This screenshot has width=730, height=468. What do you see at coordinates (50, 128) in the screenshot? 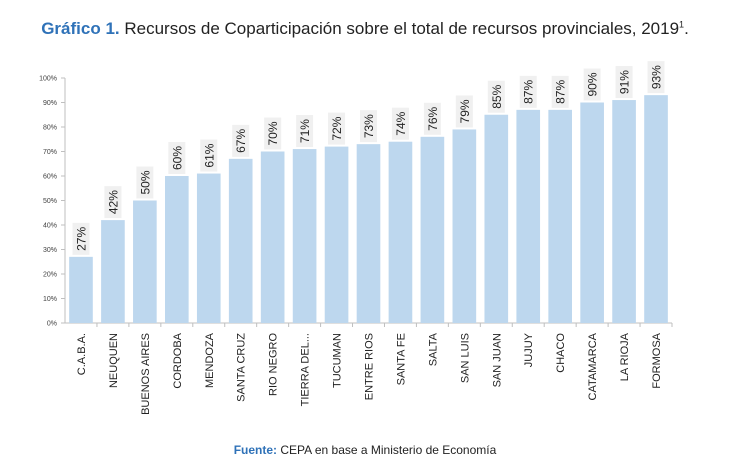
I see `y-tick-label: 80%` at bounding box center [50, 128].